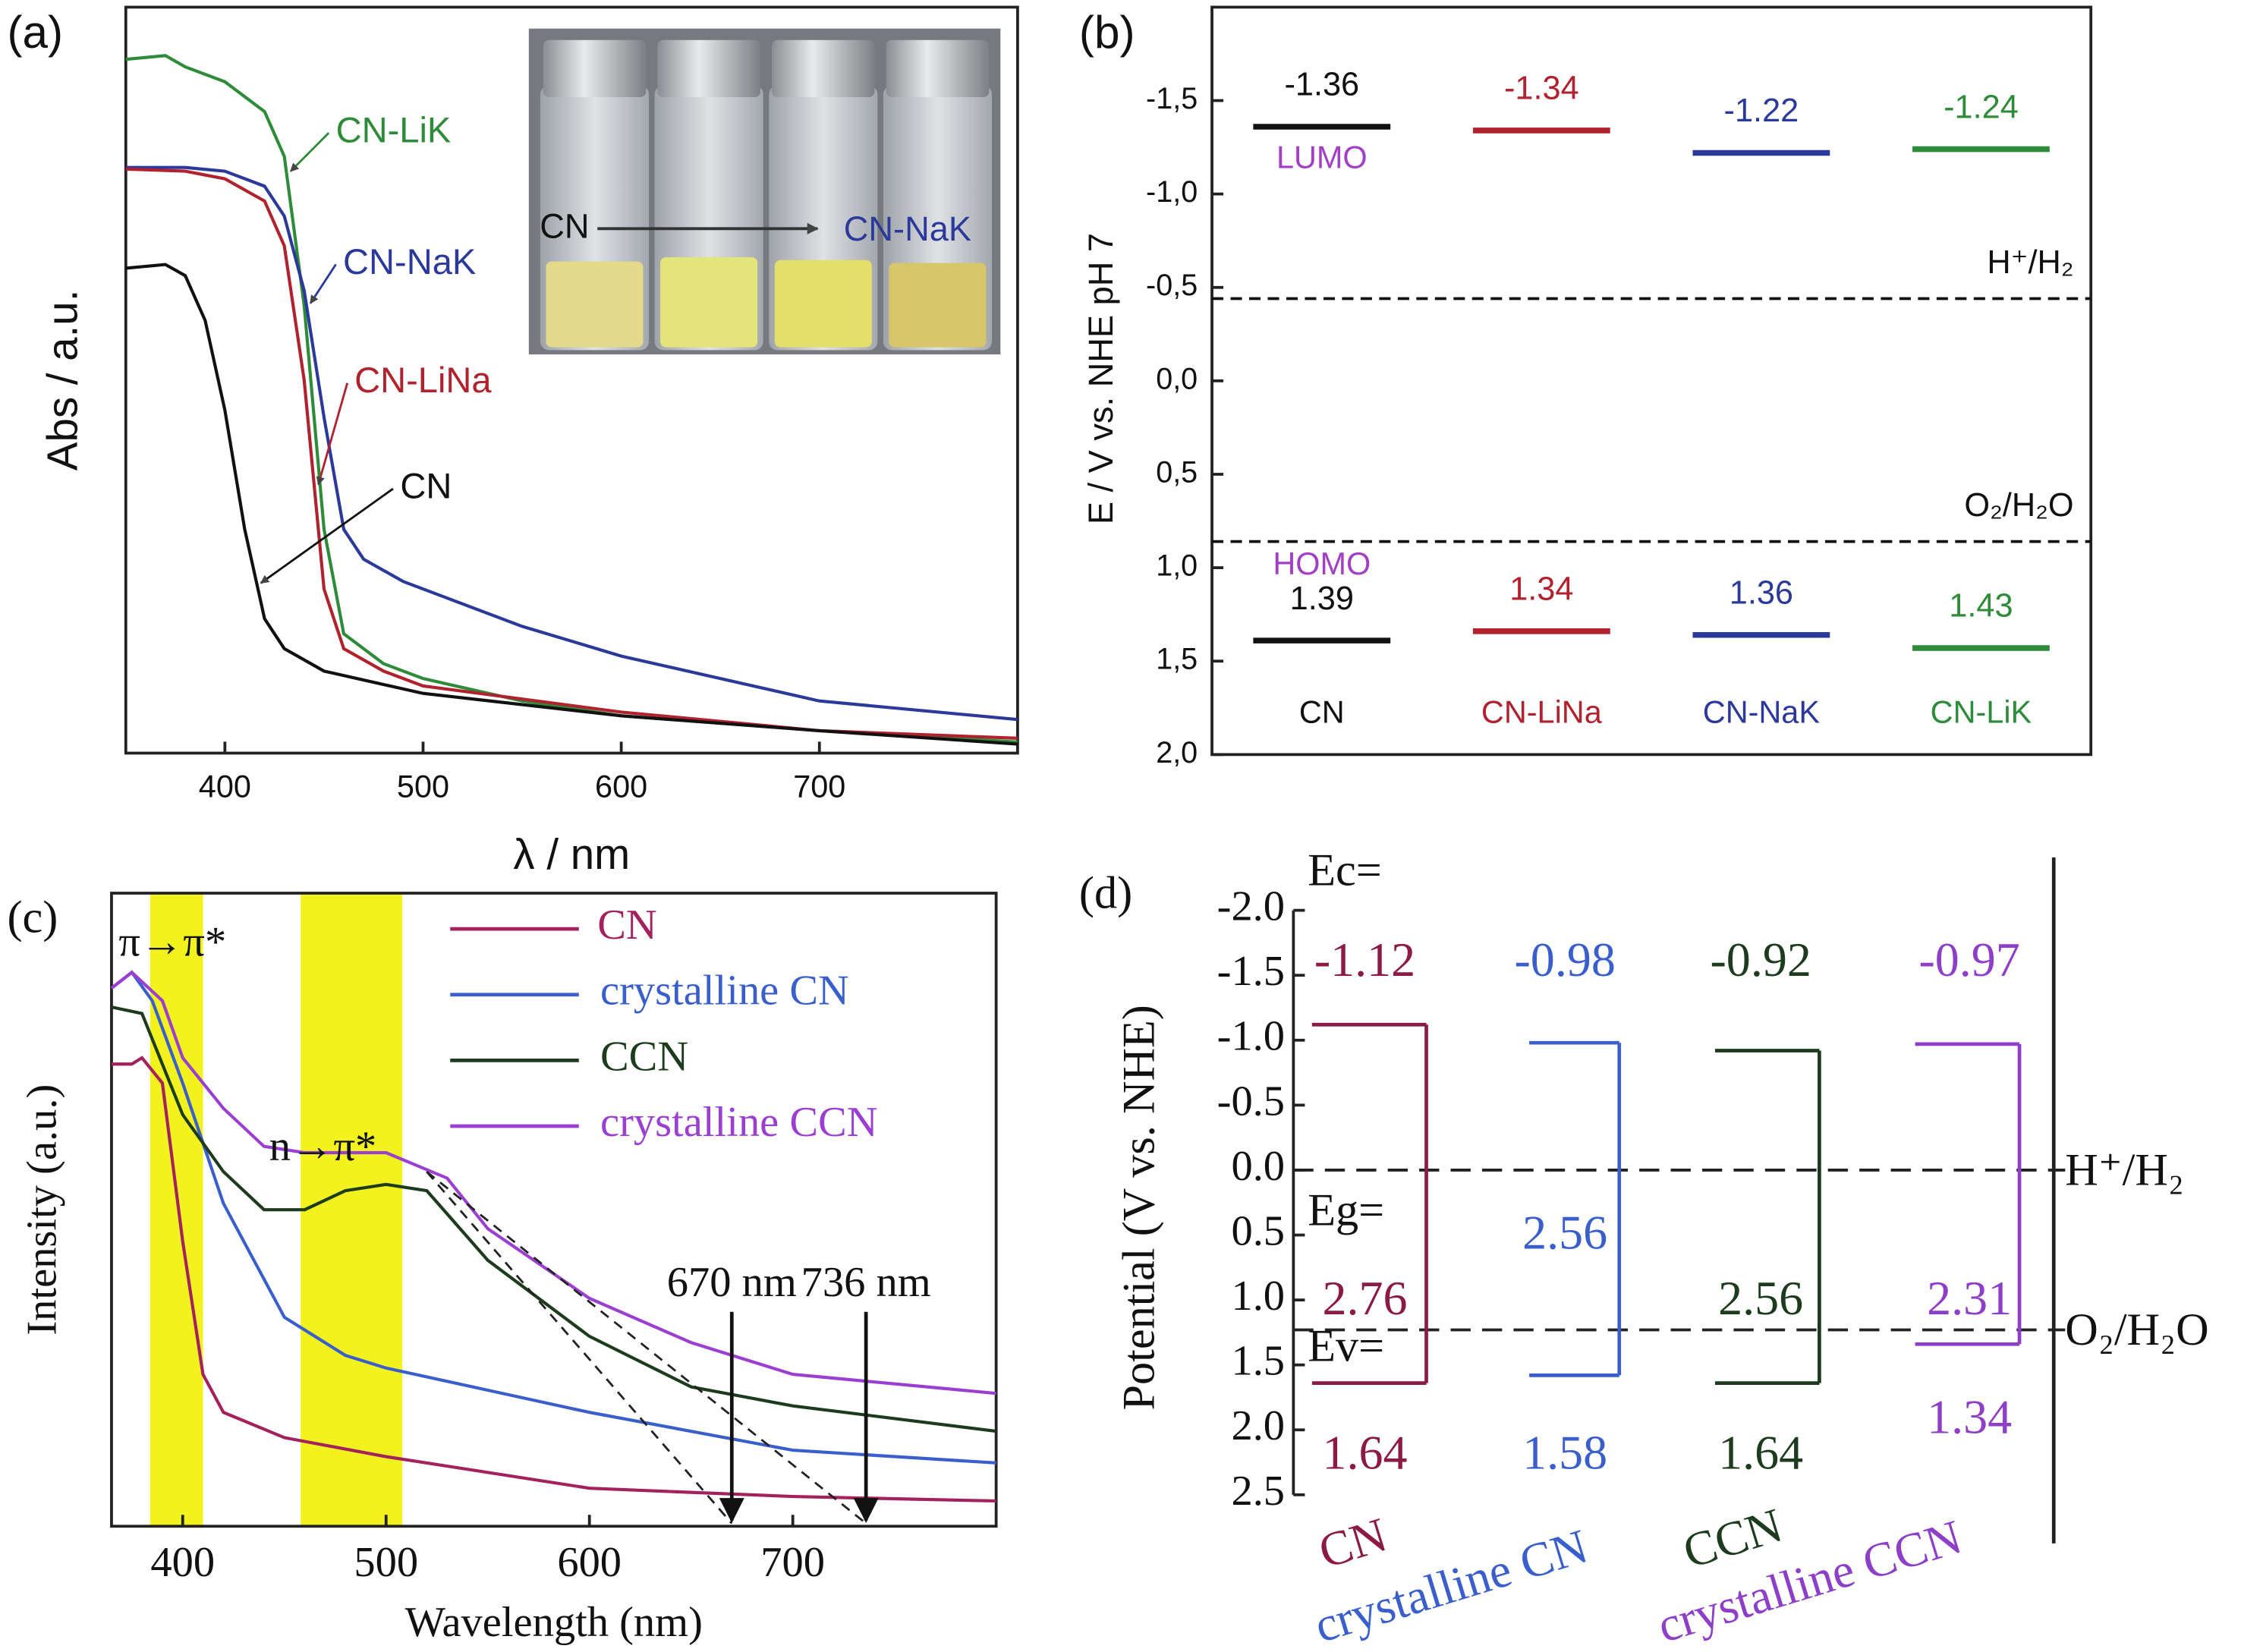 This screenshot has height=1652, width=2241. Describe the element at coordinates (1541, 89) in the screenshot. I see `level-value: -1.34` at that location.